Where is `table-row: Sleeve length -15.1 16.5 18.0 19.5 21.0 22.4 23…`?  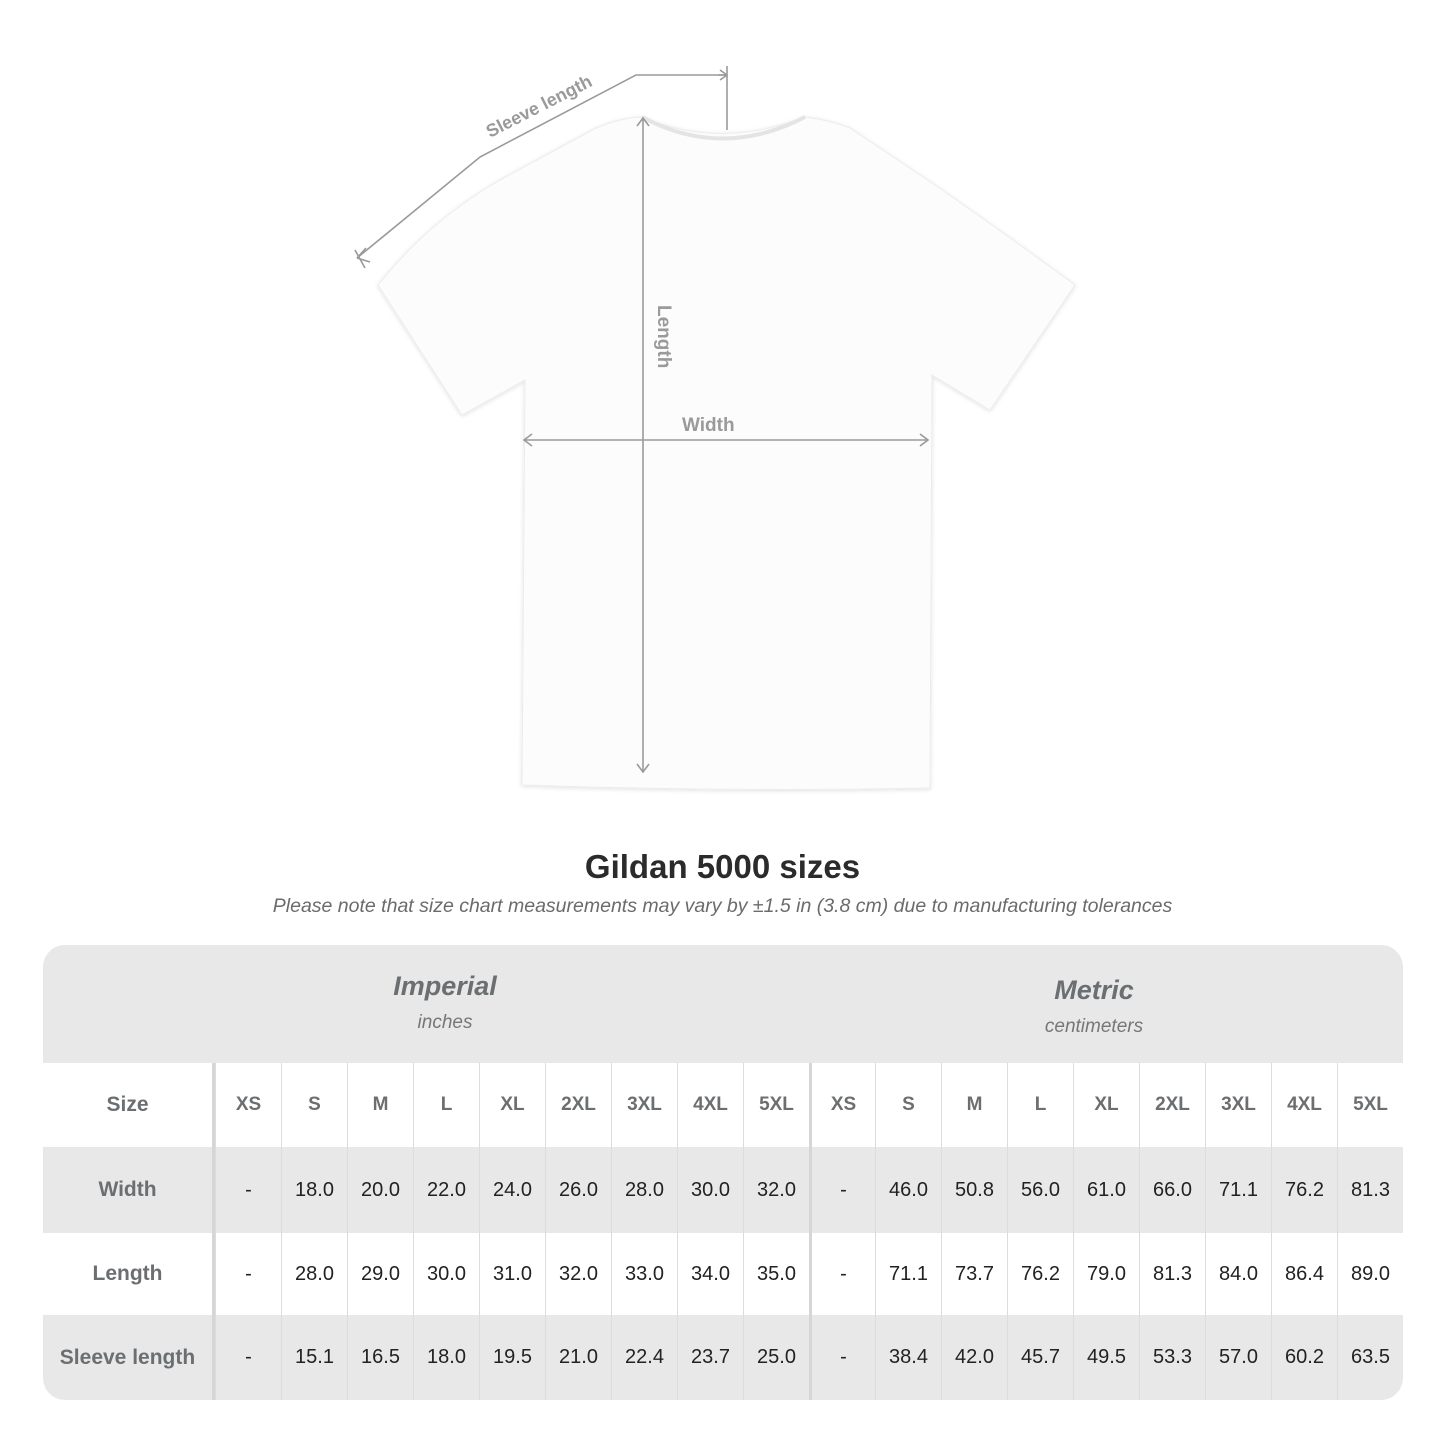 table-row: Sleeve length -15.1 16.5 18.0 19.5 21.0 22.4 23… is located at coordinates (723, 1357).